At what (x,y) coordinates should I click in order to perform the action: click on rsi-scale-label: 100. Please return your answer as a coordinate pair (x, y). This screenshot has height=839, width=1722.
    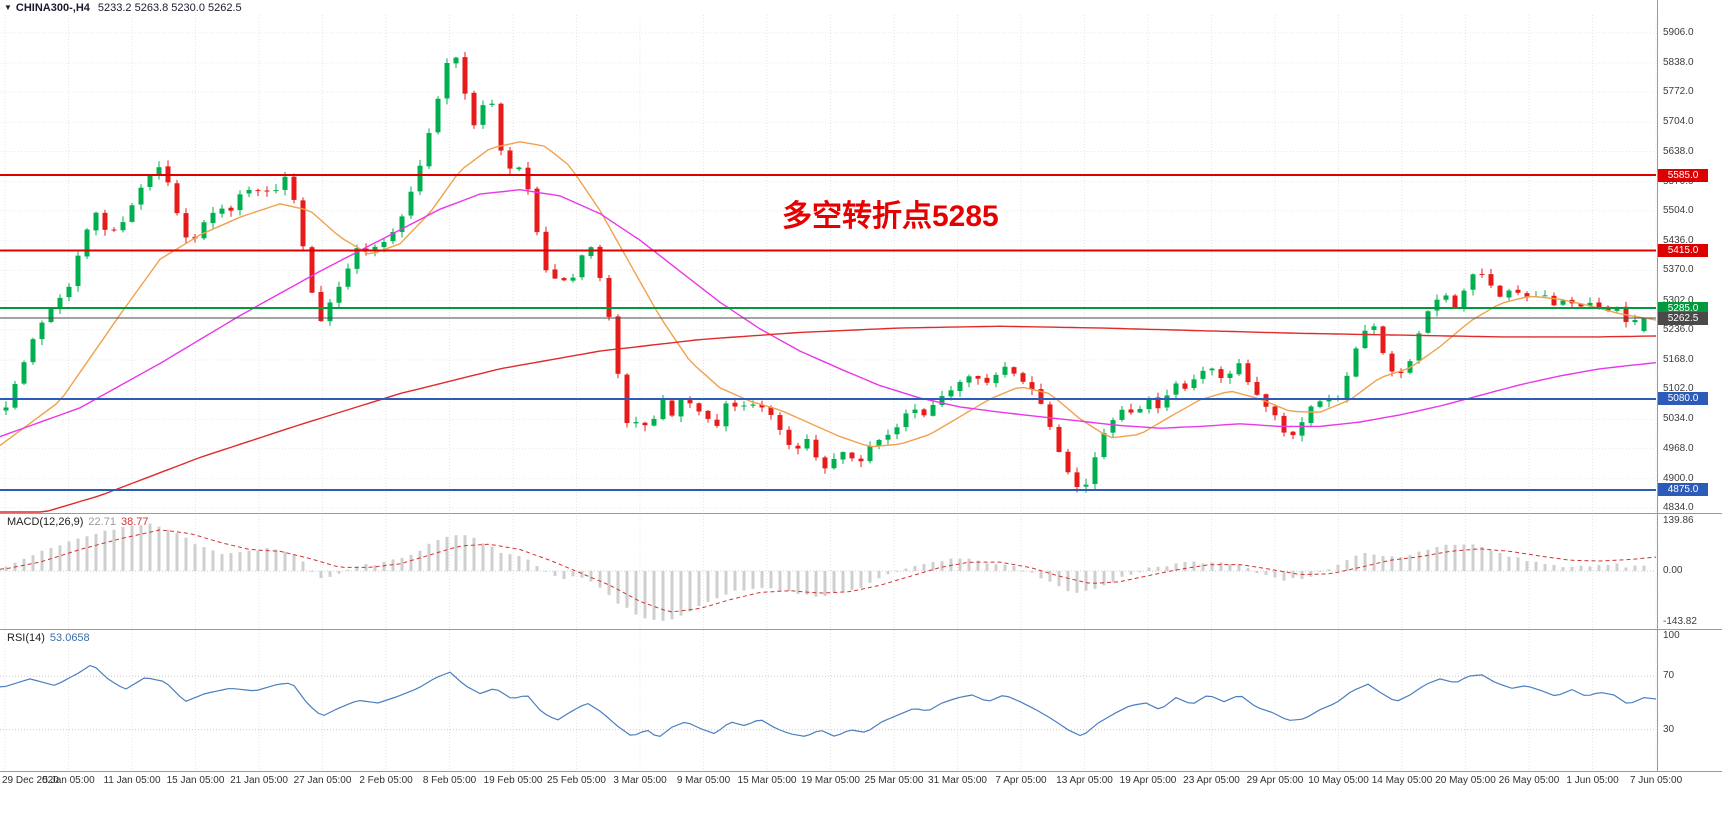
    Looking at the image, I should click on (1671, 635).